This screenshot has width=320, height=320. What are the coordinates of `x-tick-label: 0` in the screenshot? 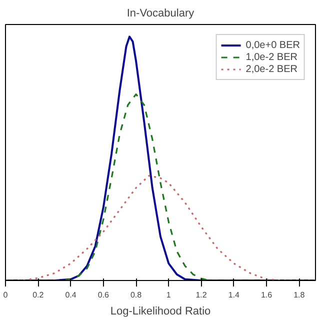 It's located at (5, 295).